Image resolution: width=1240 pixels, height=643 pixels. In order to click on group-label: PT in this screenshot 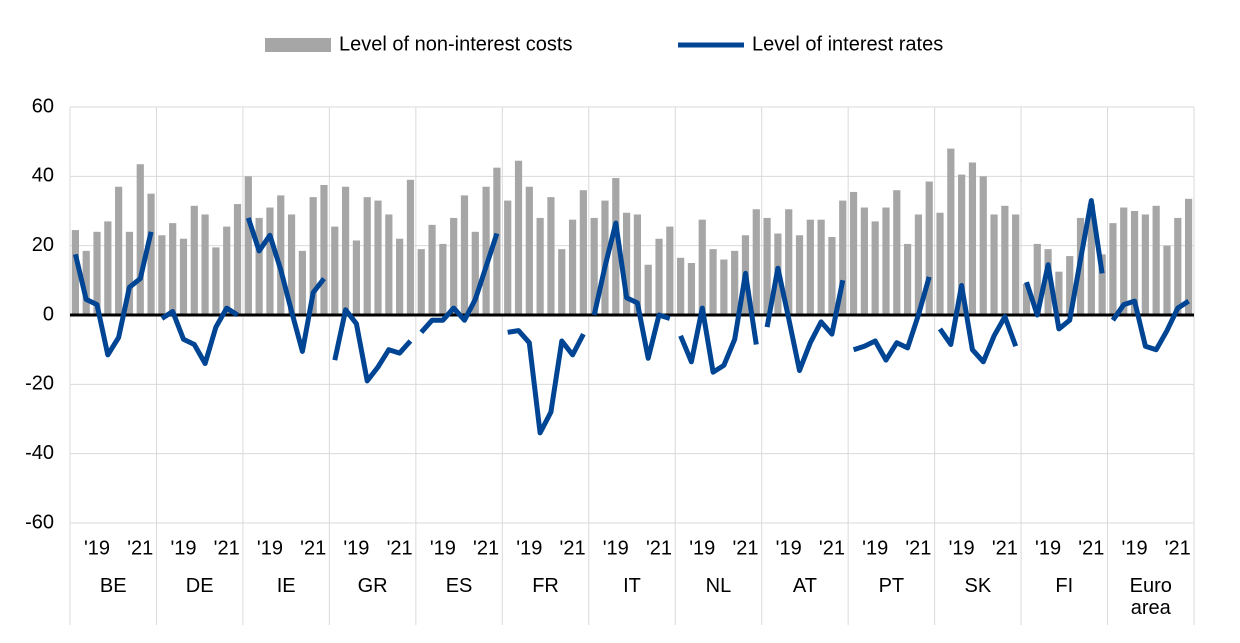, I will do `click(891, 586)`.